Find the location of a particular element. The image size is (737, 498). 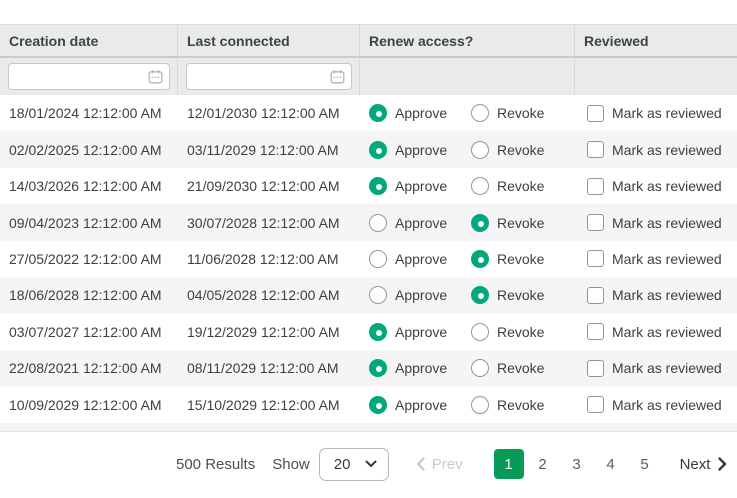

last-connected-value: 30/07/2028 12:12:00 AM is located at coordinates (263, 222).